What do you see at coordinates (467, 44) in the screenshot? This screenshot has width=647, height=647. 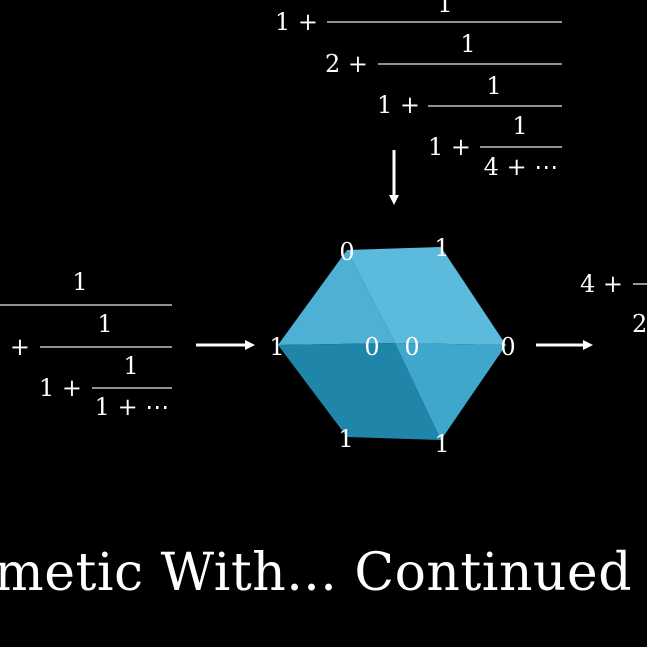 I see `top-frac-num-1: 1` at bounding box center [467, 44].